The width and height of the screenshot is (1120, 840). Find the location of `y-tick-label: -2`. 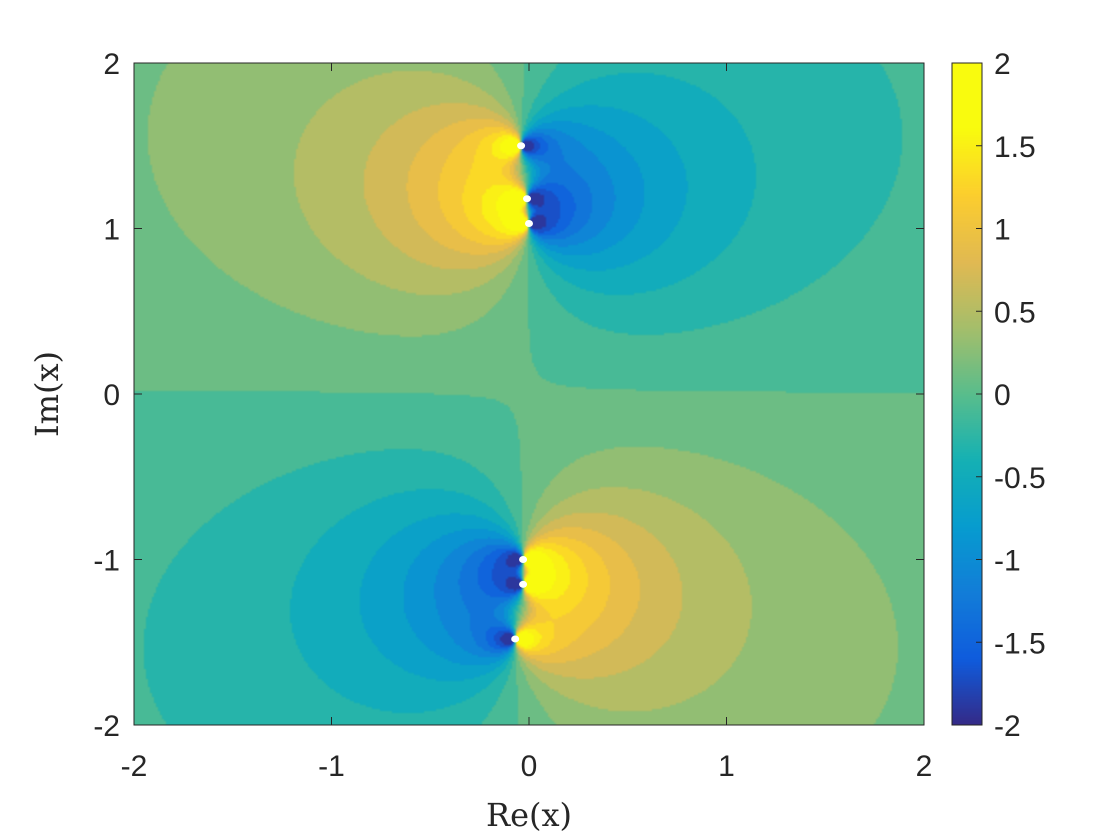

y-tick-label: -2 is located at coordinates (106, 726).